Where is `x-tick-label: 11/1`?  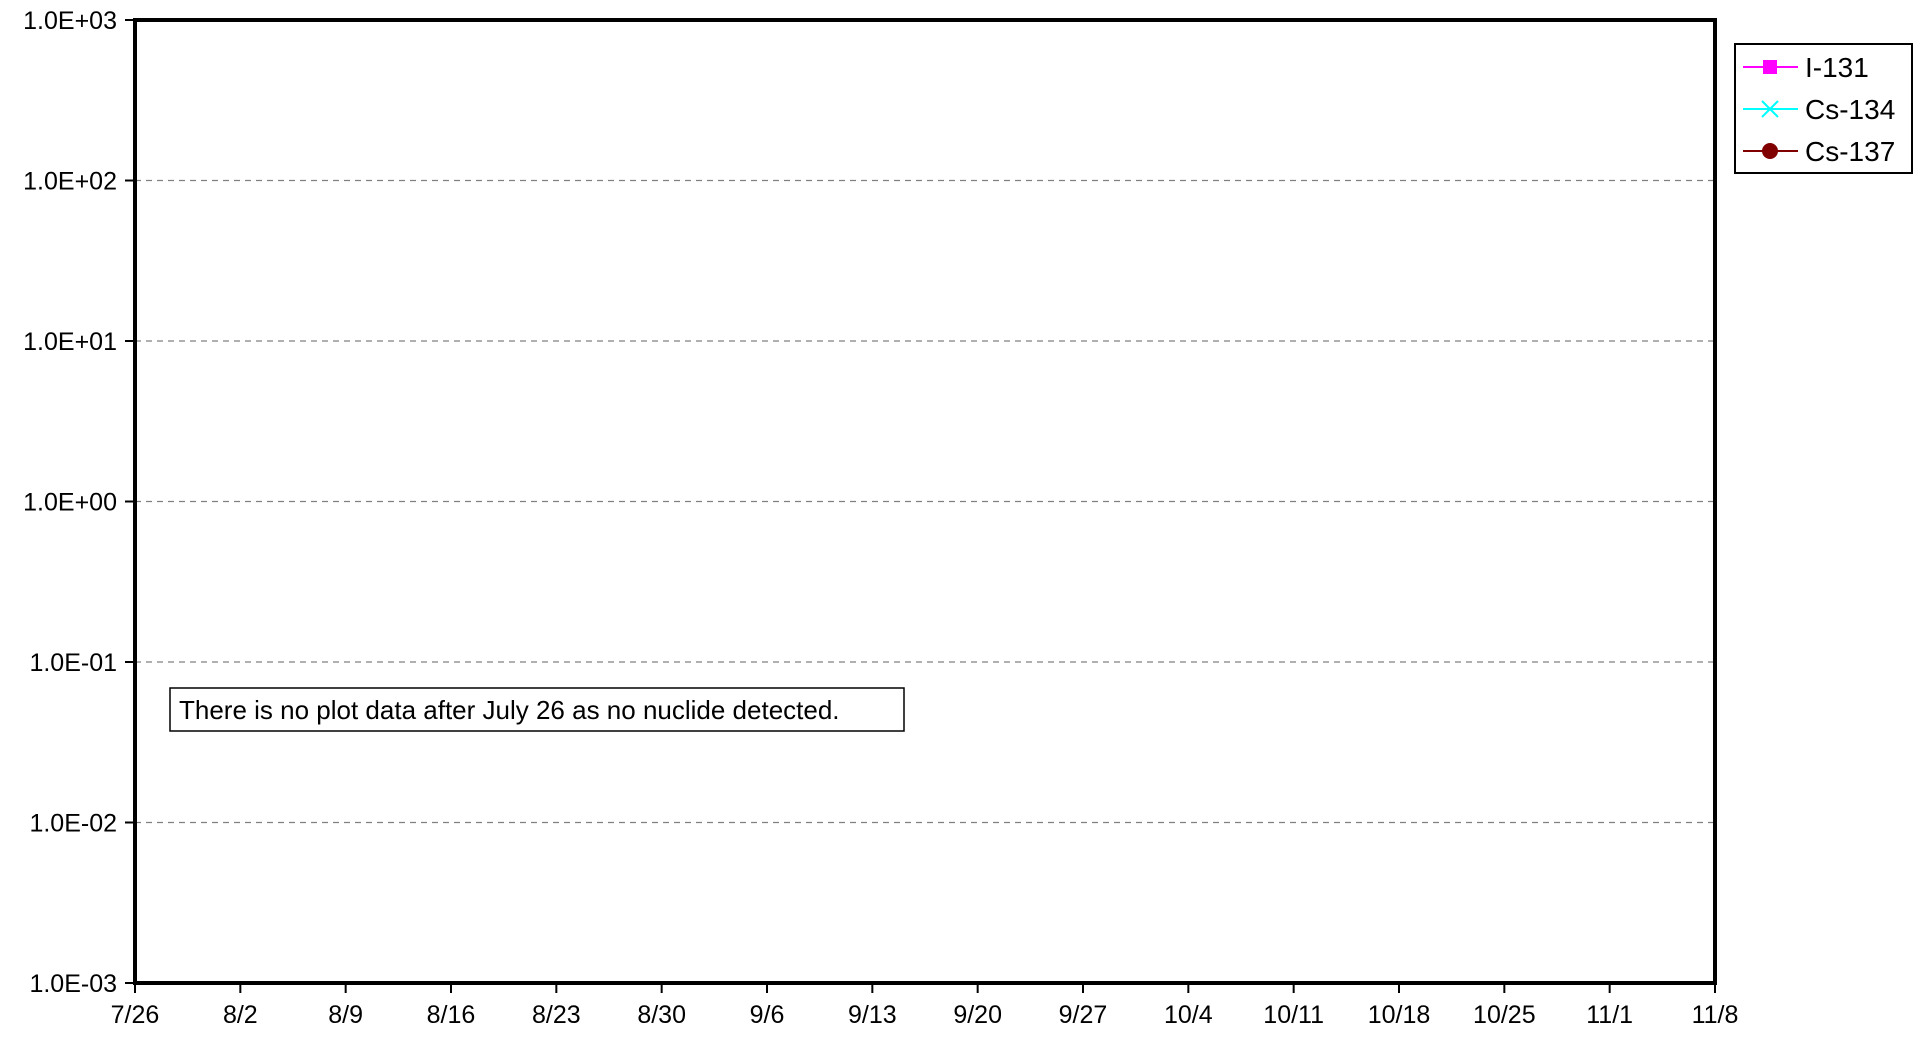 x-tick-label: 11/1 is located at coordinates (1609, 1015).